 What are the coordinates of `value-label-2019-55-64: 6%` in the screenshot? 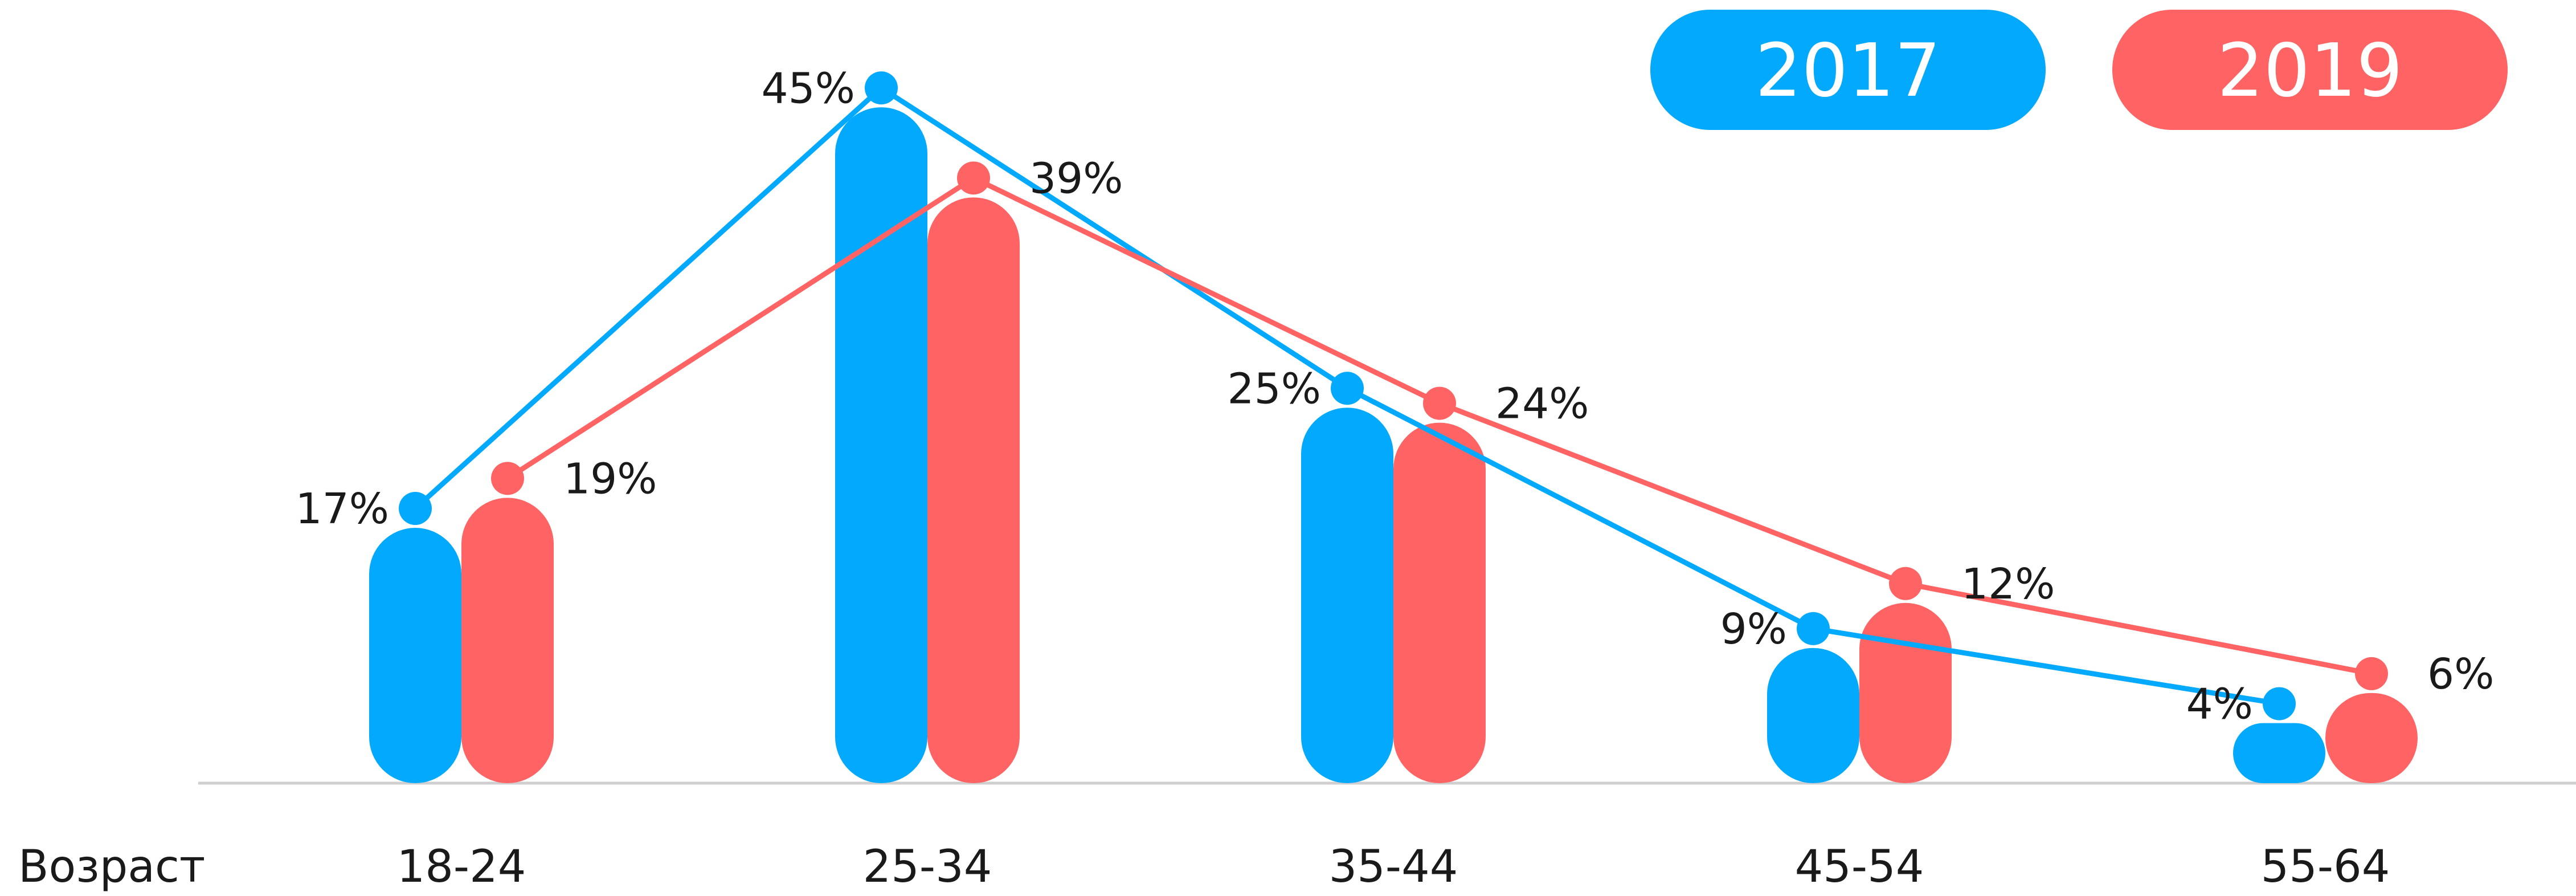 It's located at (2460, 674).